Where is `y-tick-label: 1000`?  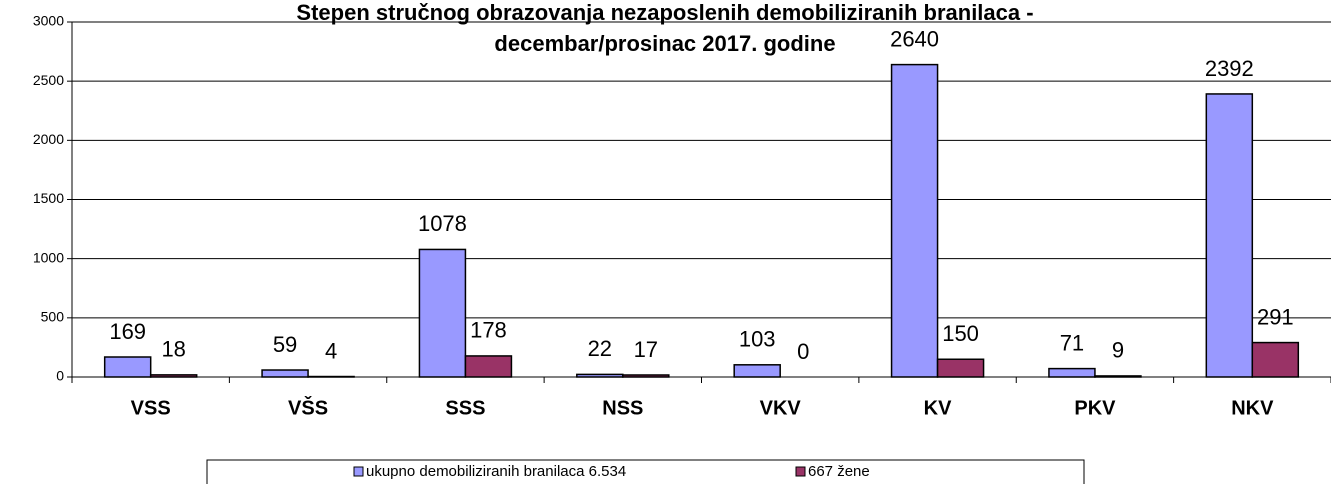
y-tick-label: 1000 is located at coordinates (48, 257).